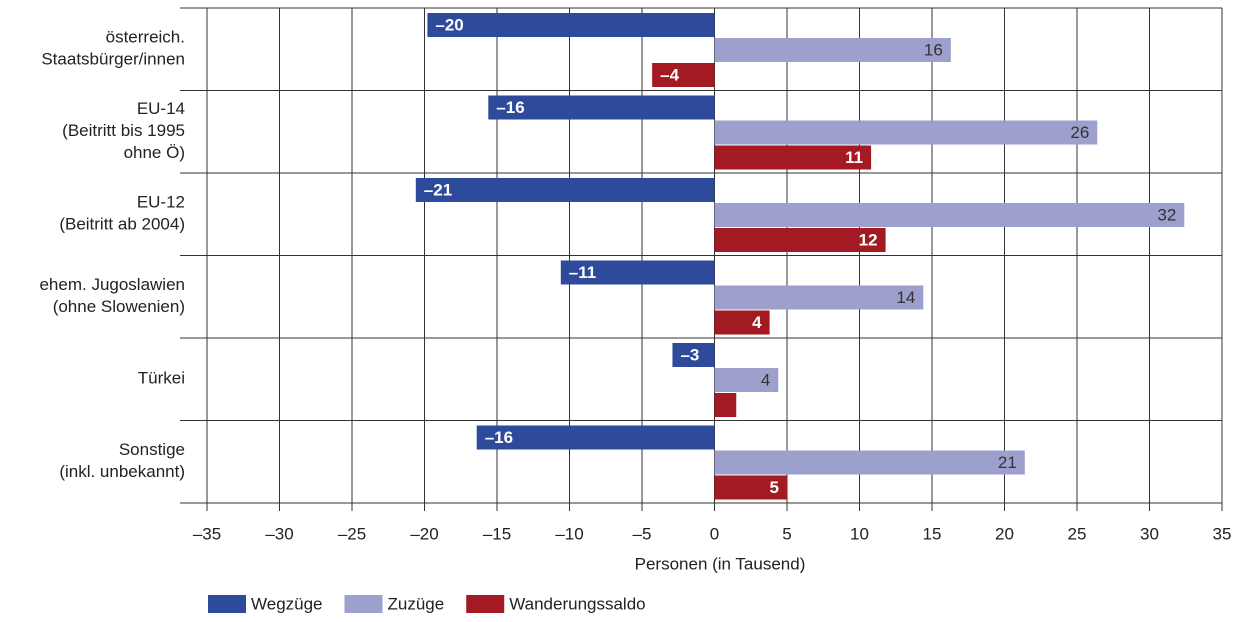 The height and width of the screenshot is (622, 1251). Describe the element at coordinates (859, 533) in the screenshot. I see `x-tick-label: 10` at that location.